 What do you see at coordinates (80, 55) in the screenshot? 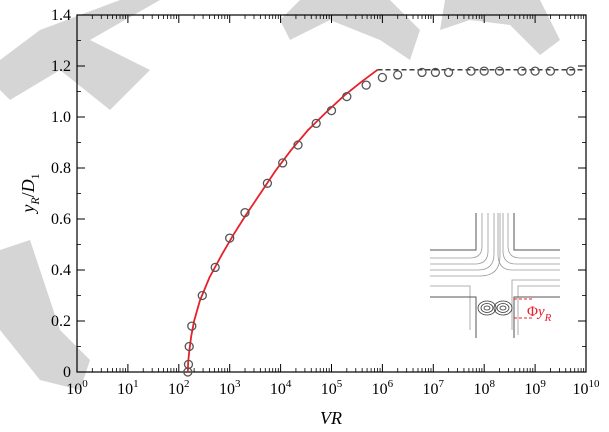
I see `watermark-letter-r` at bounding box center [80, 55].